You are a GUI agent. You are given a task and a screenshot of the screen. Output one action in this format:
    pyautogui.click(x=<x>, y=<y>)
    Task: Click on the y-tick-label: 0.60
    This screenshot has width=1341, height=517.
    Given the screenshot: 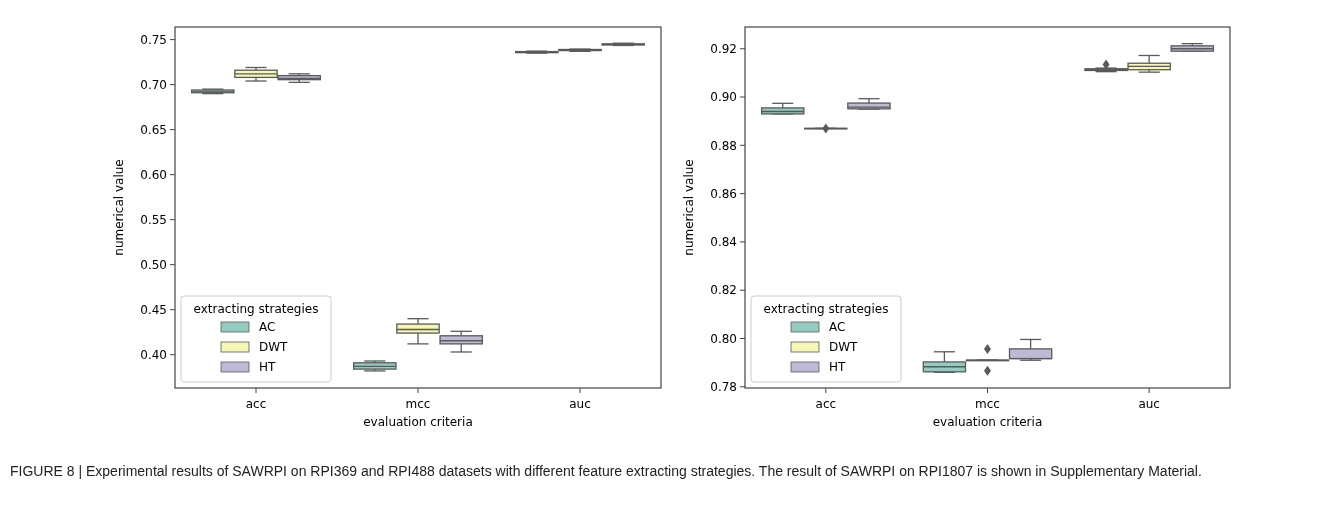 What is the action you would take?
    pyautogui.click(x=153, y=174)
    